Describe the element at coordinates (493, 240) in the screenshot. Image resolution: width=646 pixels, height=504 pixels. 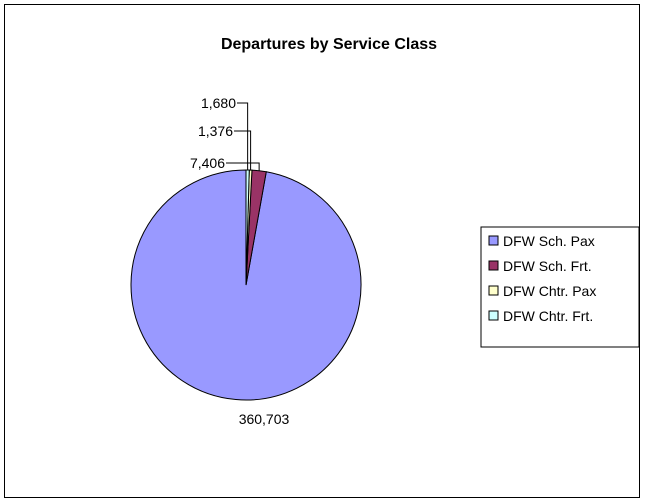
I see `legend-swatch-dfw-sch-pax` at that location.